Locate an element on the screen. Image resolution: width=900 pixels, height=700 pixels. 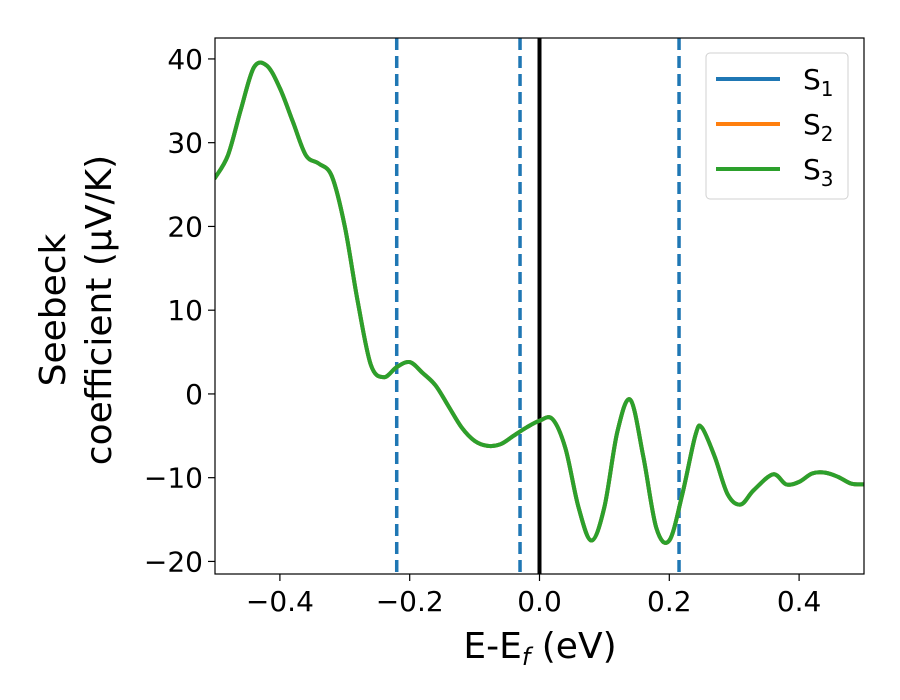
y-axis-ticks: −20 −10 0 10 20 30 40 is located at coordinates (179, 310).